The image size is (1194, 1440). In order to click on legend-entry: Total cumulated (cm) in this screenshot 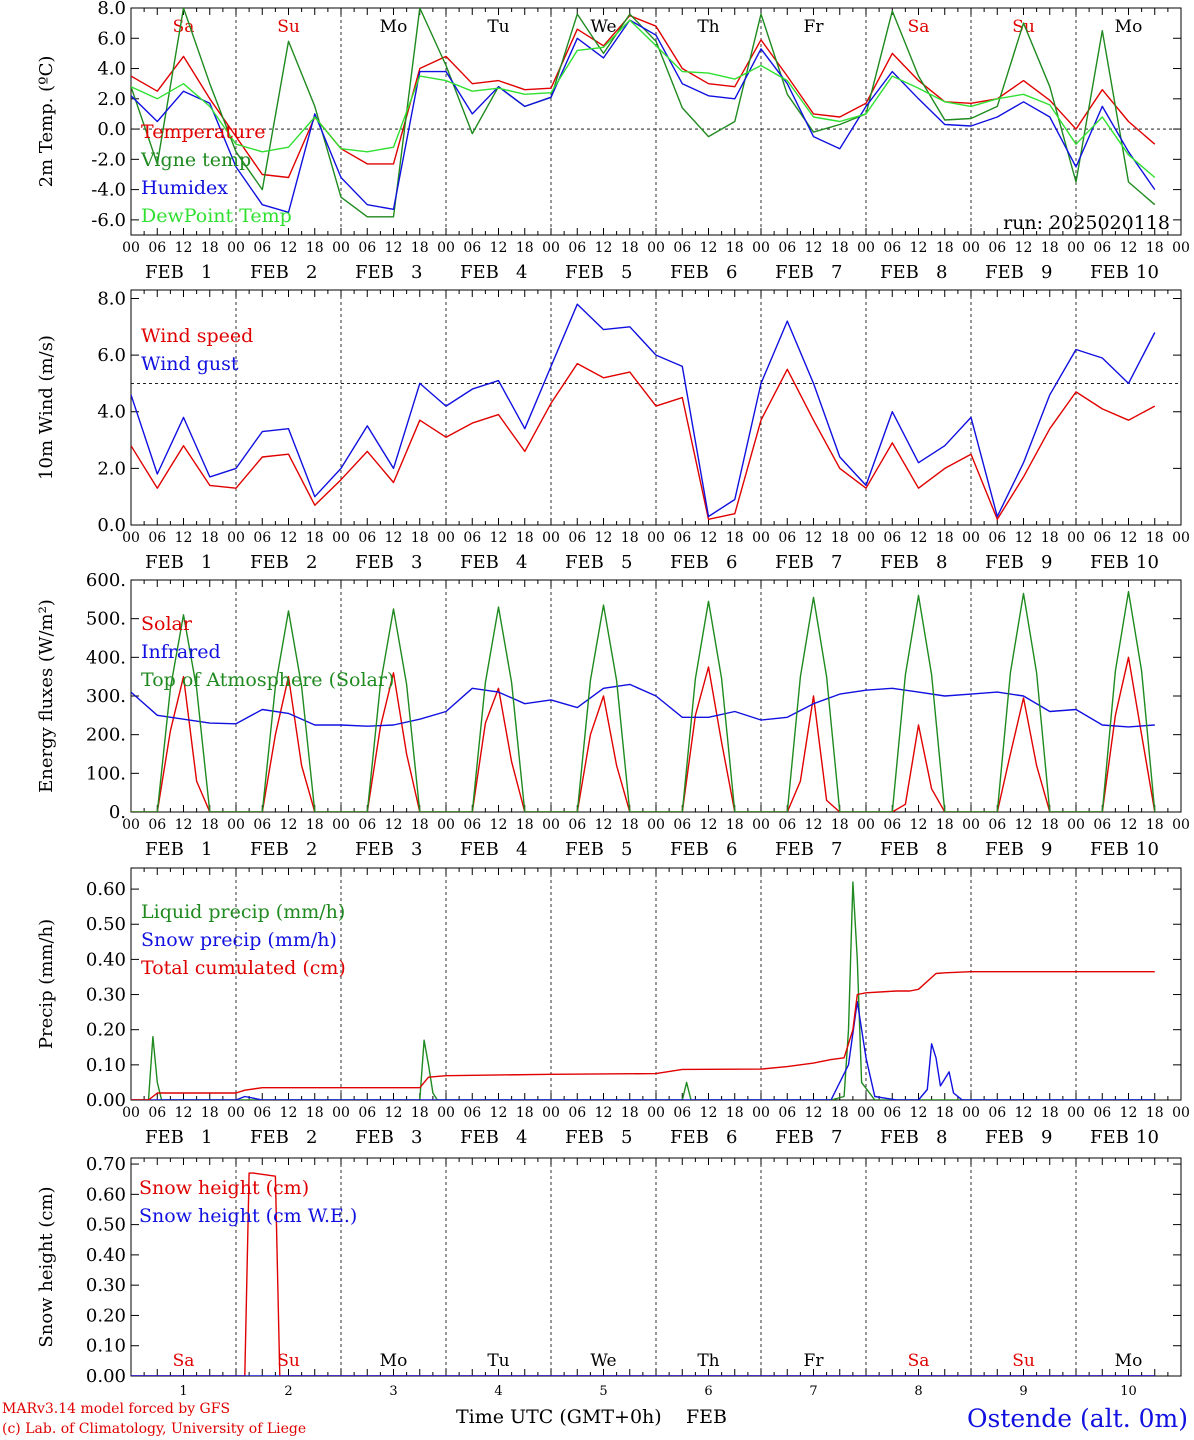, I will do `click(243, 968)`.